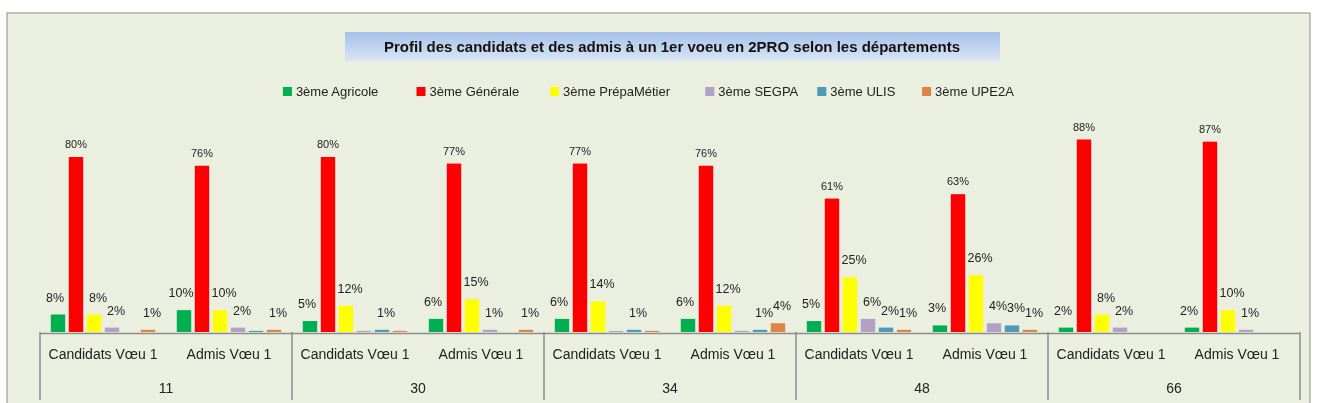 This screenshot has width=1317, height=403. What do you see at coordinates (476, 282) in the screenshot?
I see `data-label: 15%` at bounding box center [476, 282].